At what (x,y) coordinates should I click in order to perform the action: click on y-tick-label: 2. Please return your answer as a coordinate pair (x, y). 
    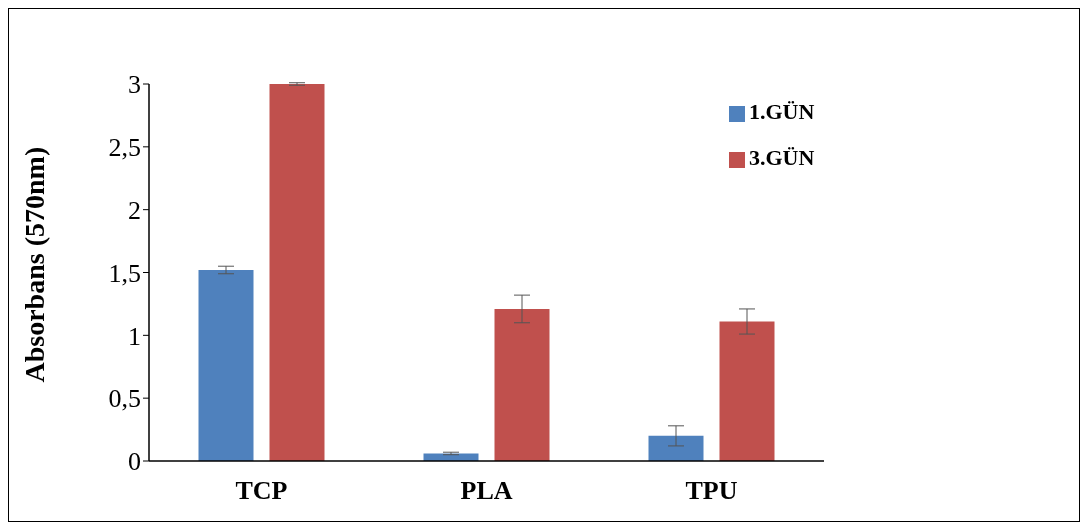
    Looking at the image, I should click on (134, 210).